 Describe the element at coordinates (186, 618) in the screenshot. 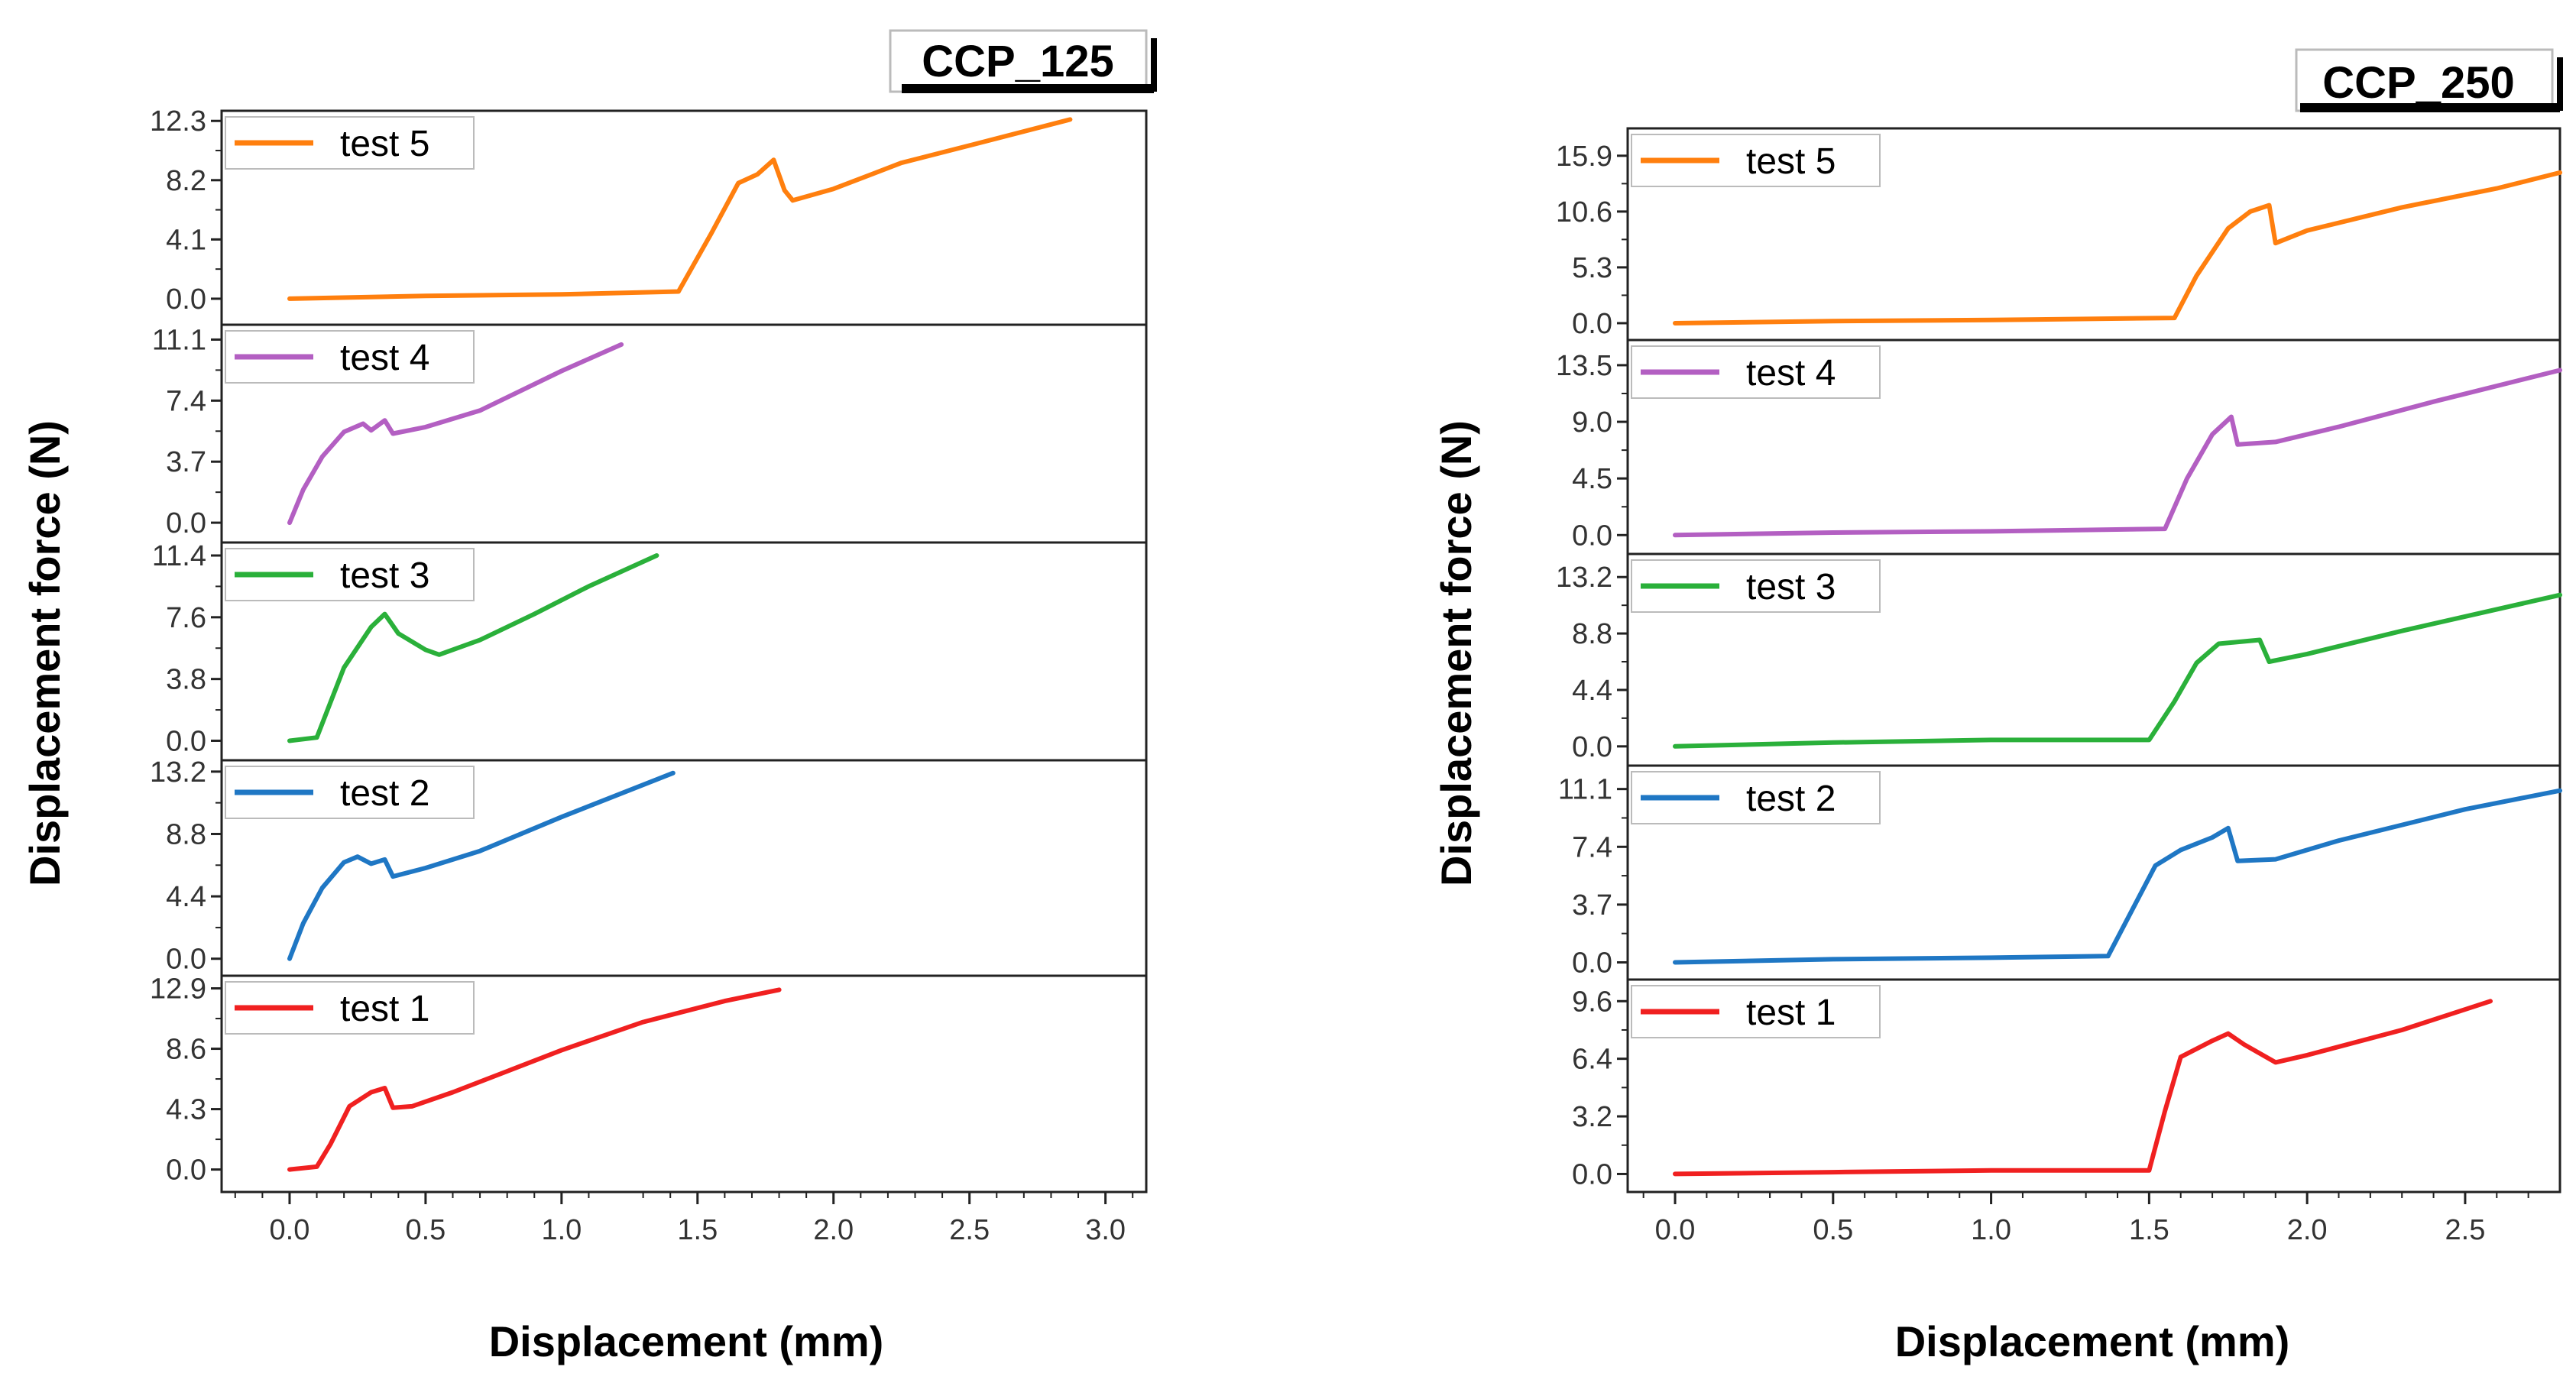

I see `y-tick-label: 7.6` at that location.